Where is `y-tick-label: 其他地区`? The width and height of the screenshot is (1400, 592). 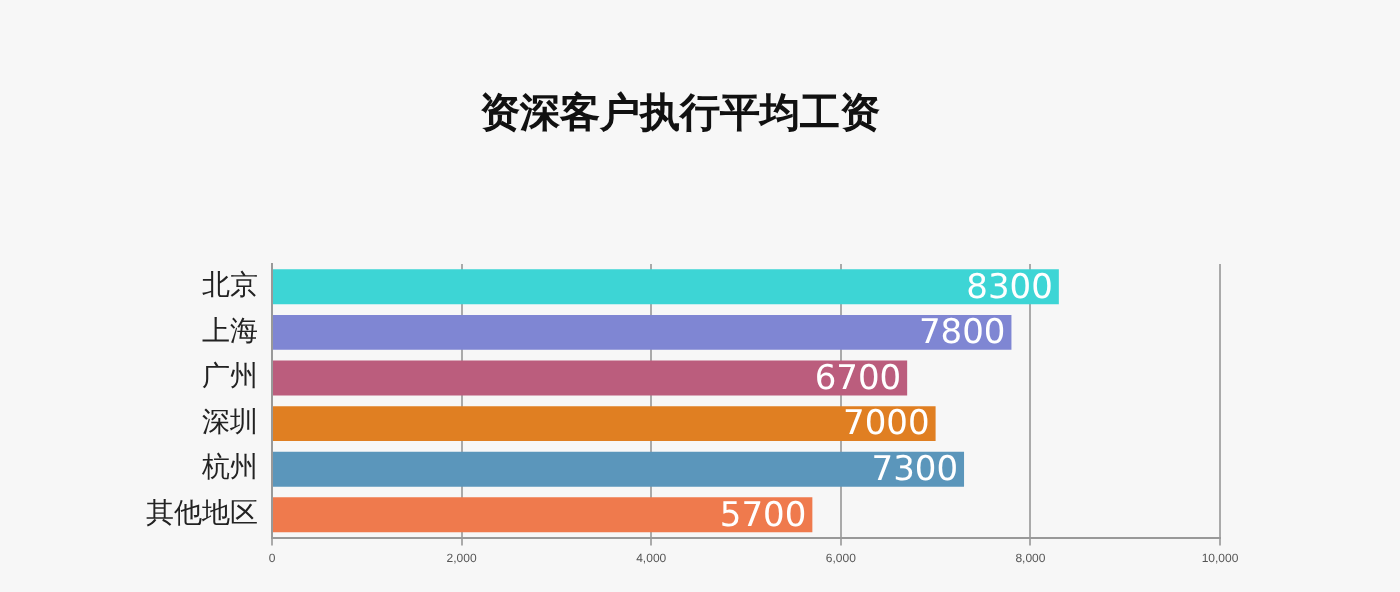
y-tick-label: 其他地区 is located at coordinates (202, 514).